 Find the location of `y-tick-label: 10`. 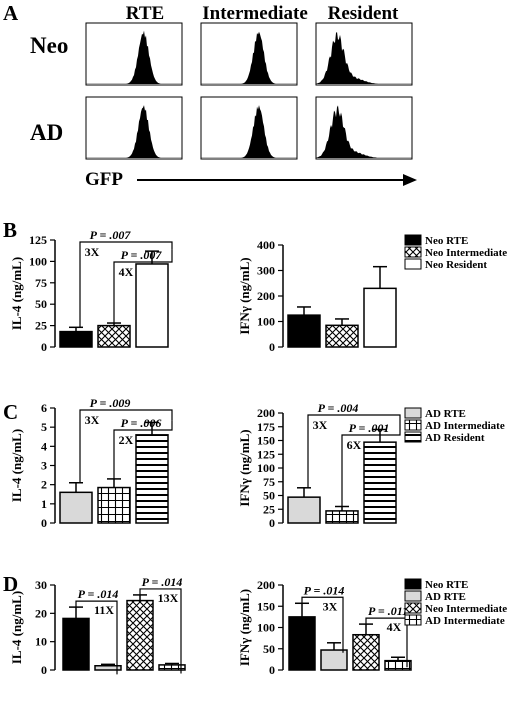

y-tick-label: 10 is located at coordinates (41, 642).